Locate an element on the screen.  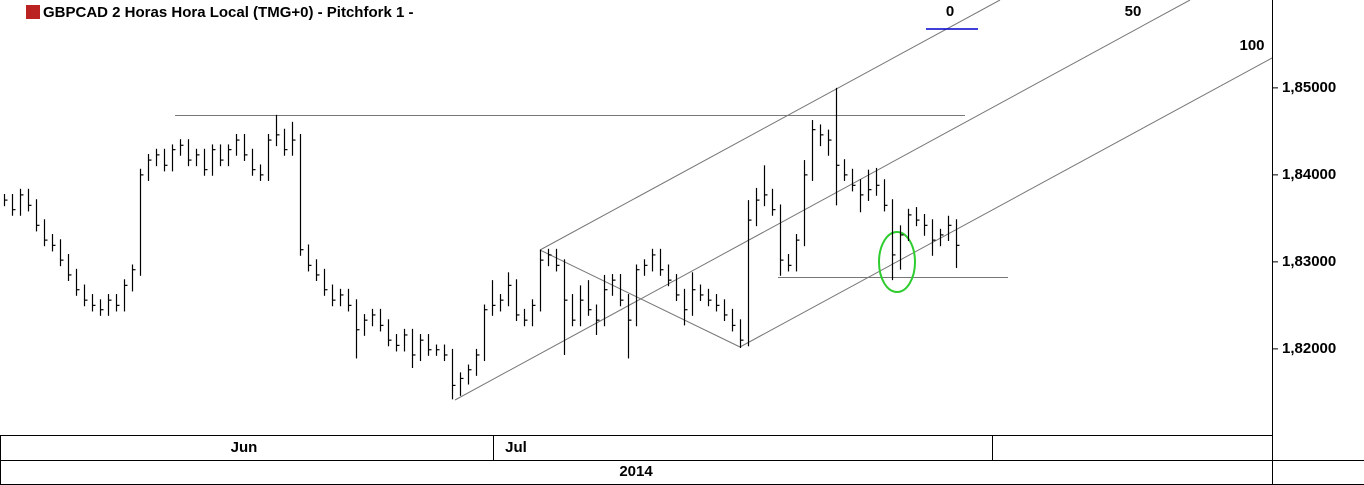
y-tick-label: 1,82000 is located at coordinates (1309, 348).